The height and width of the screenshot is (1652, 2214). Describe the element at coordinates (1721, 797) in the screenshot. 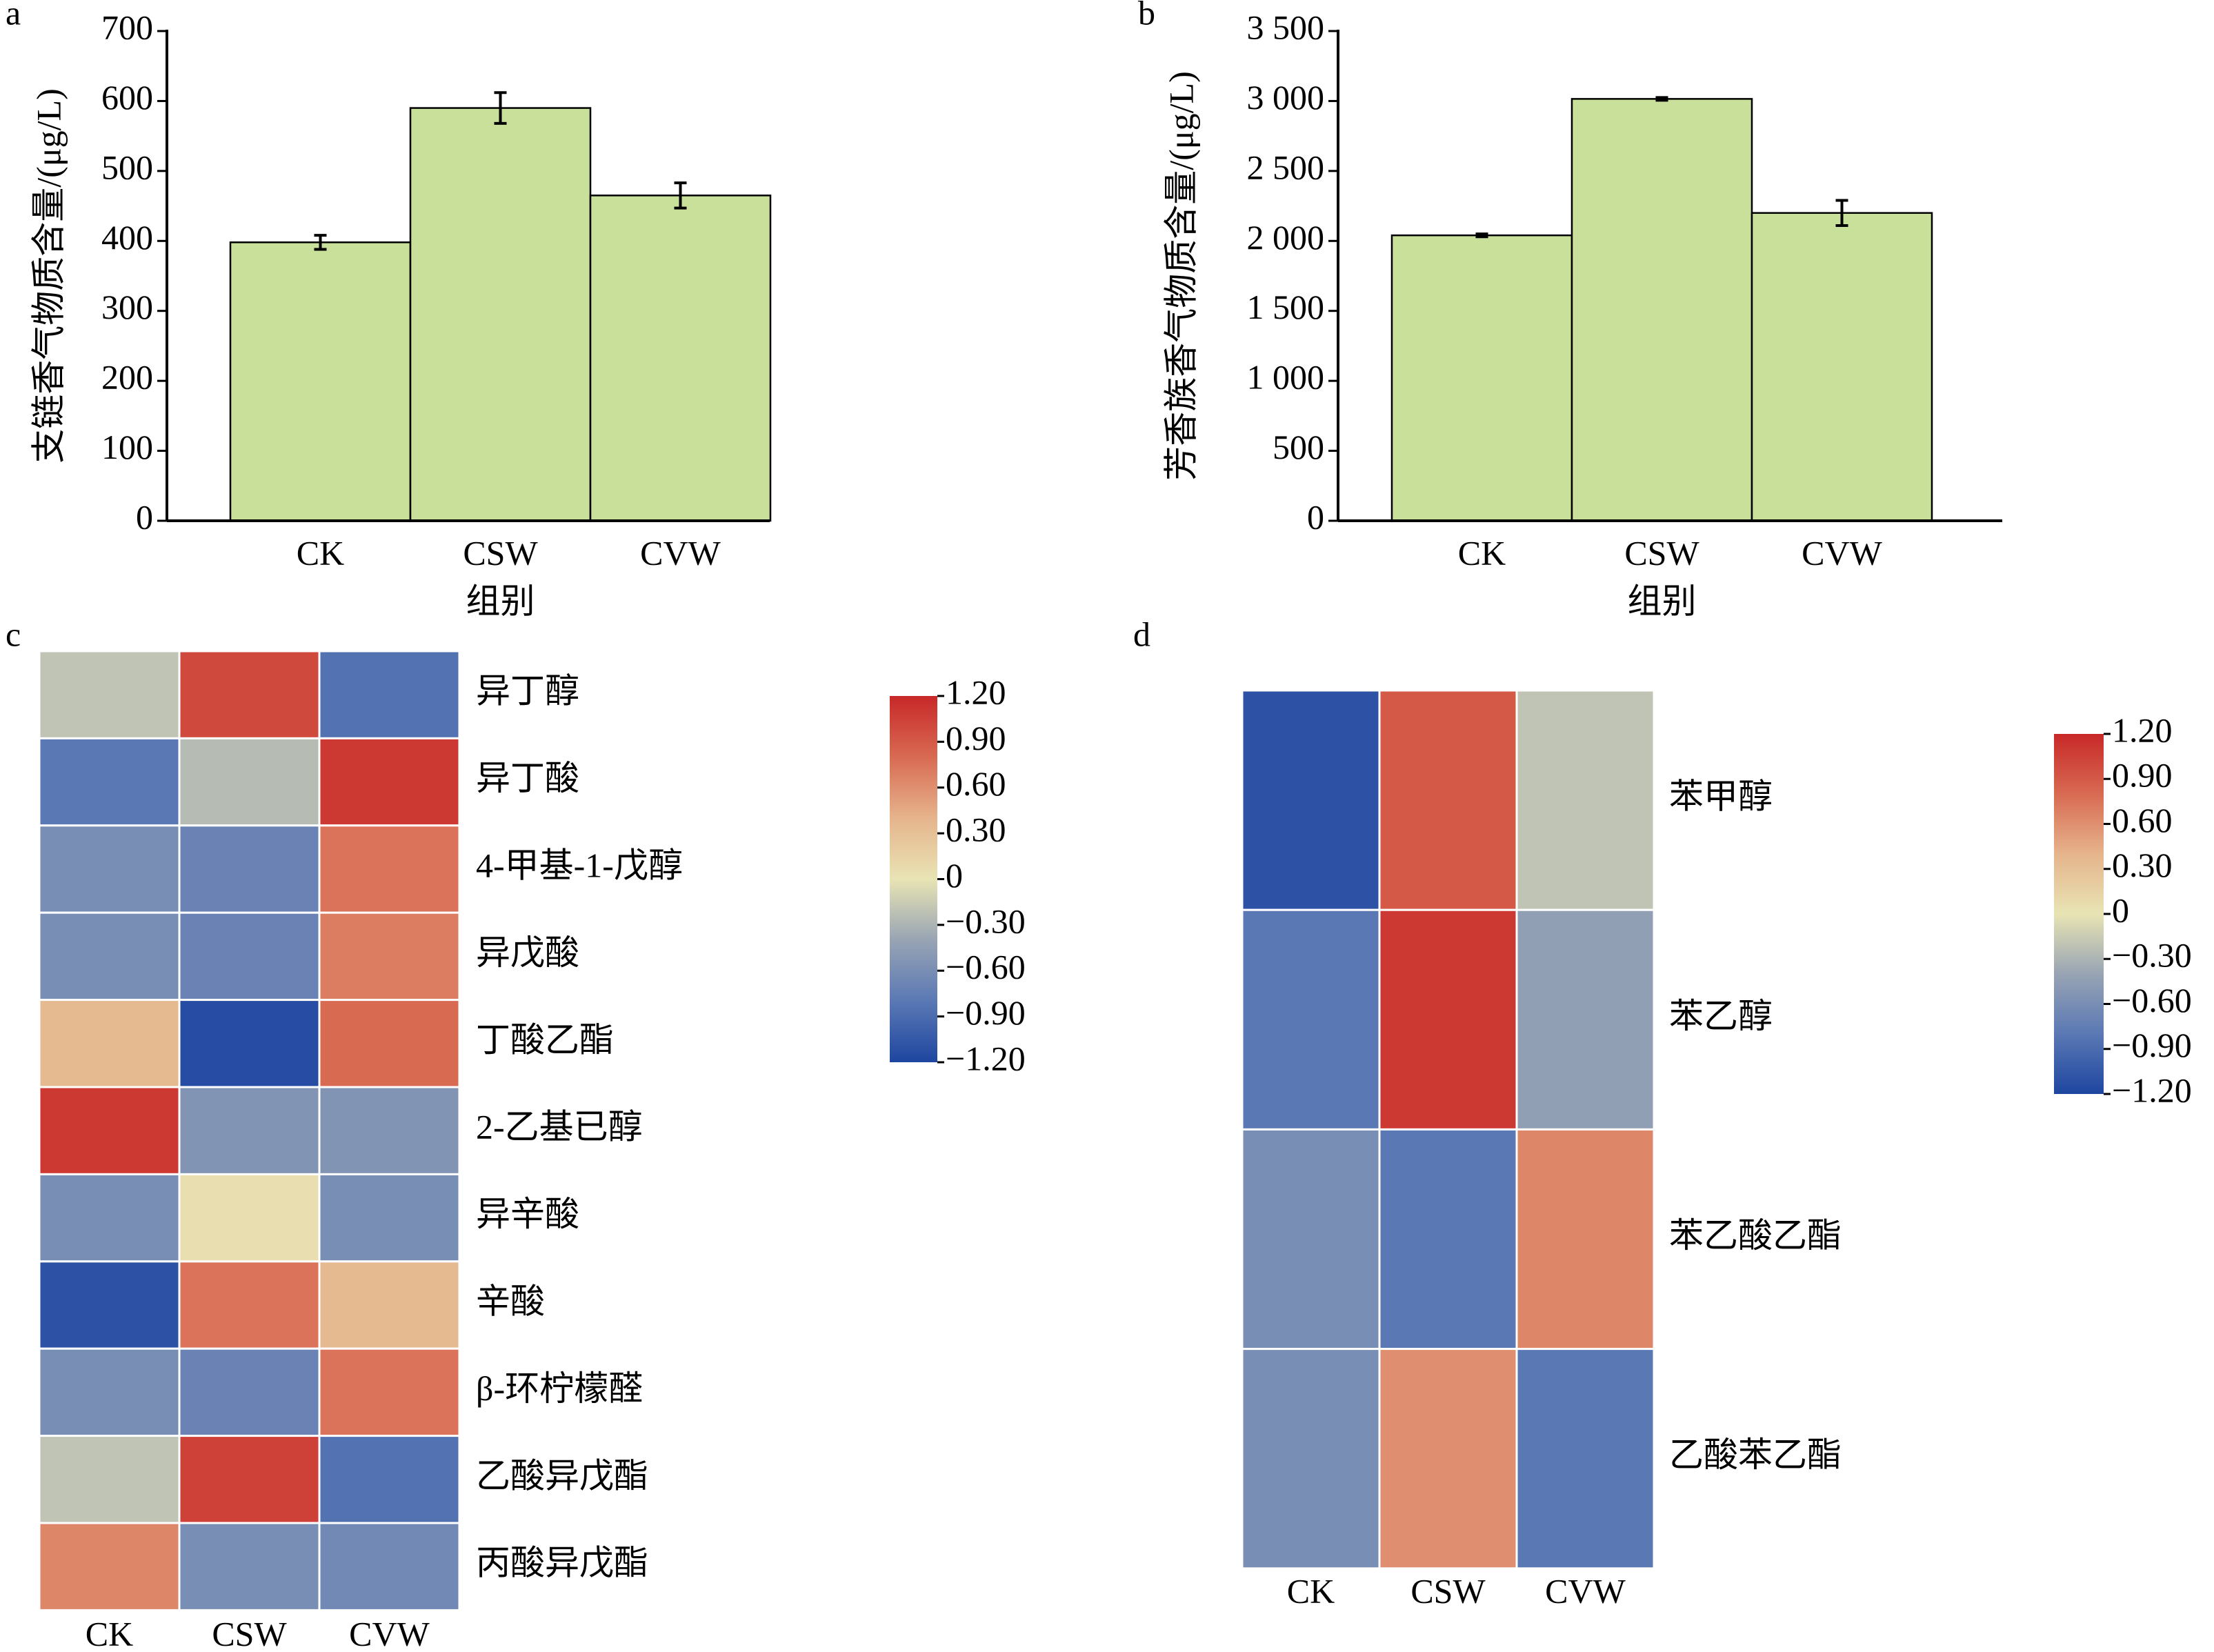

I see `row-label: 苯甲醇` at that location.